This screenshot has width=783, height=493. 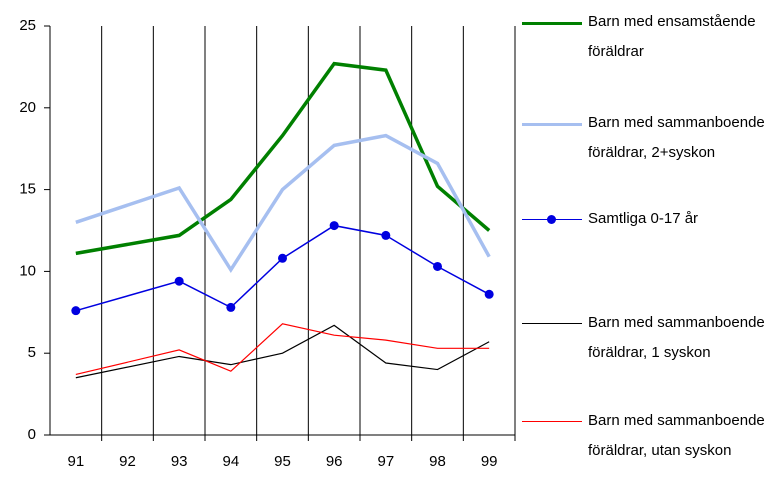 What do you see at coordinates (27, 270) in the screenshot?
I see `y-tick-label: 10` at bounding box center [27, 270].